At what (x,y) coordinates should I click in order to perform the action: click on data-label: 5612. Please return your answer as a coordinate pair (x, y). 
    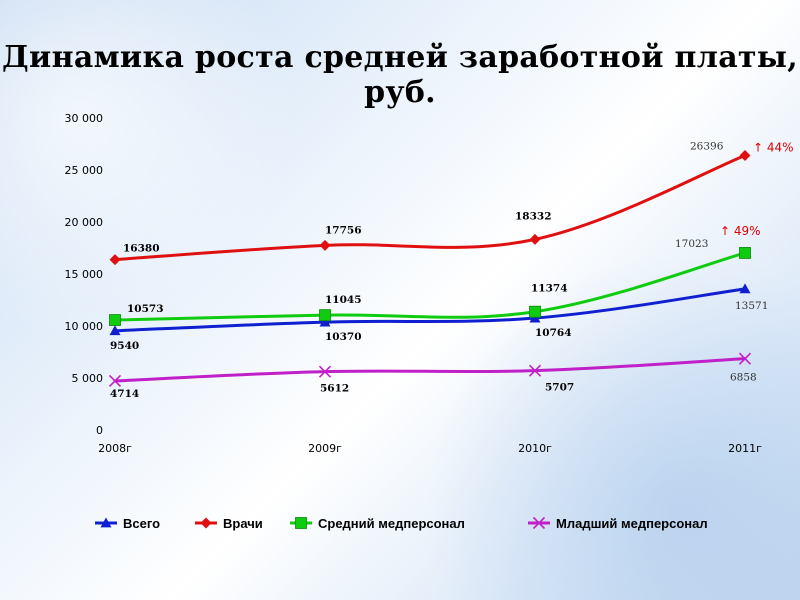
    Looking at the image, I should click on (334, 389).